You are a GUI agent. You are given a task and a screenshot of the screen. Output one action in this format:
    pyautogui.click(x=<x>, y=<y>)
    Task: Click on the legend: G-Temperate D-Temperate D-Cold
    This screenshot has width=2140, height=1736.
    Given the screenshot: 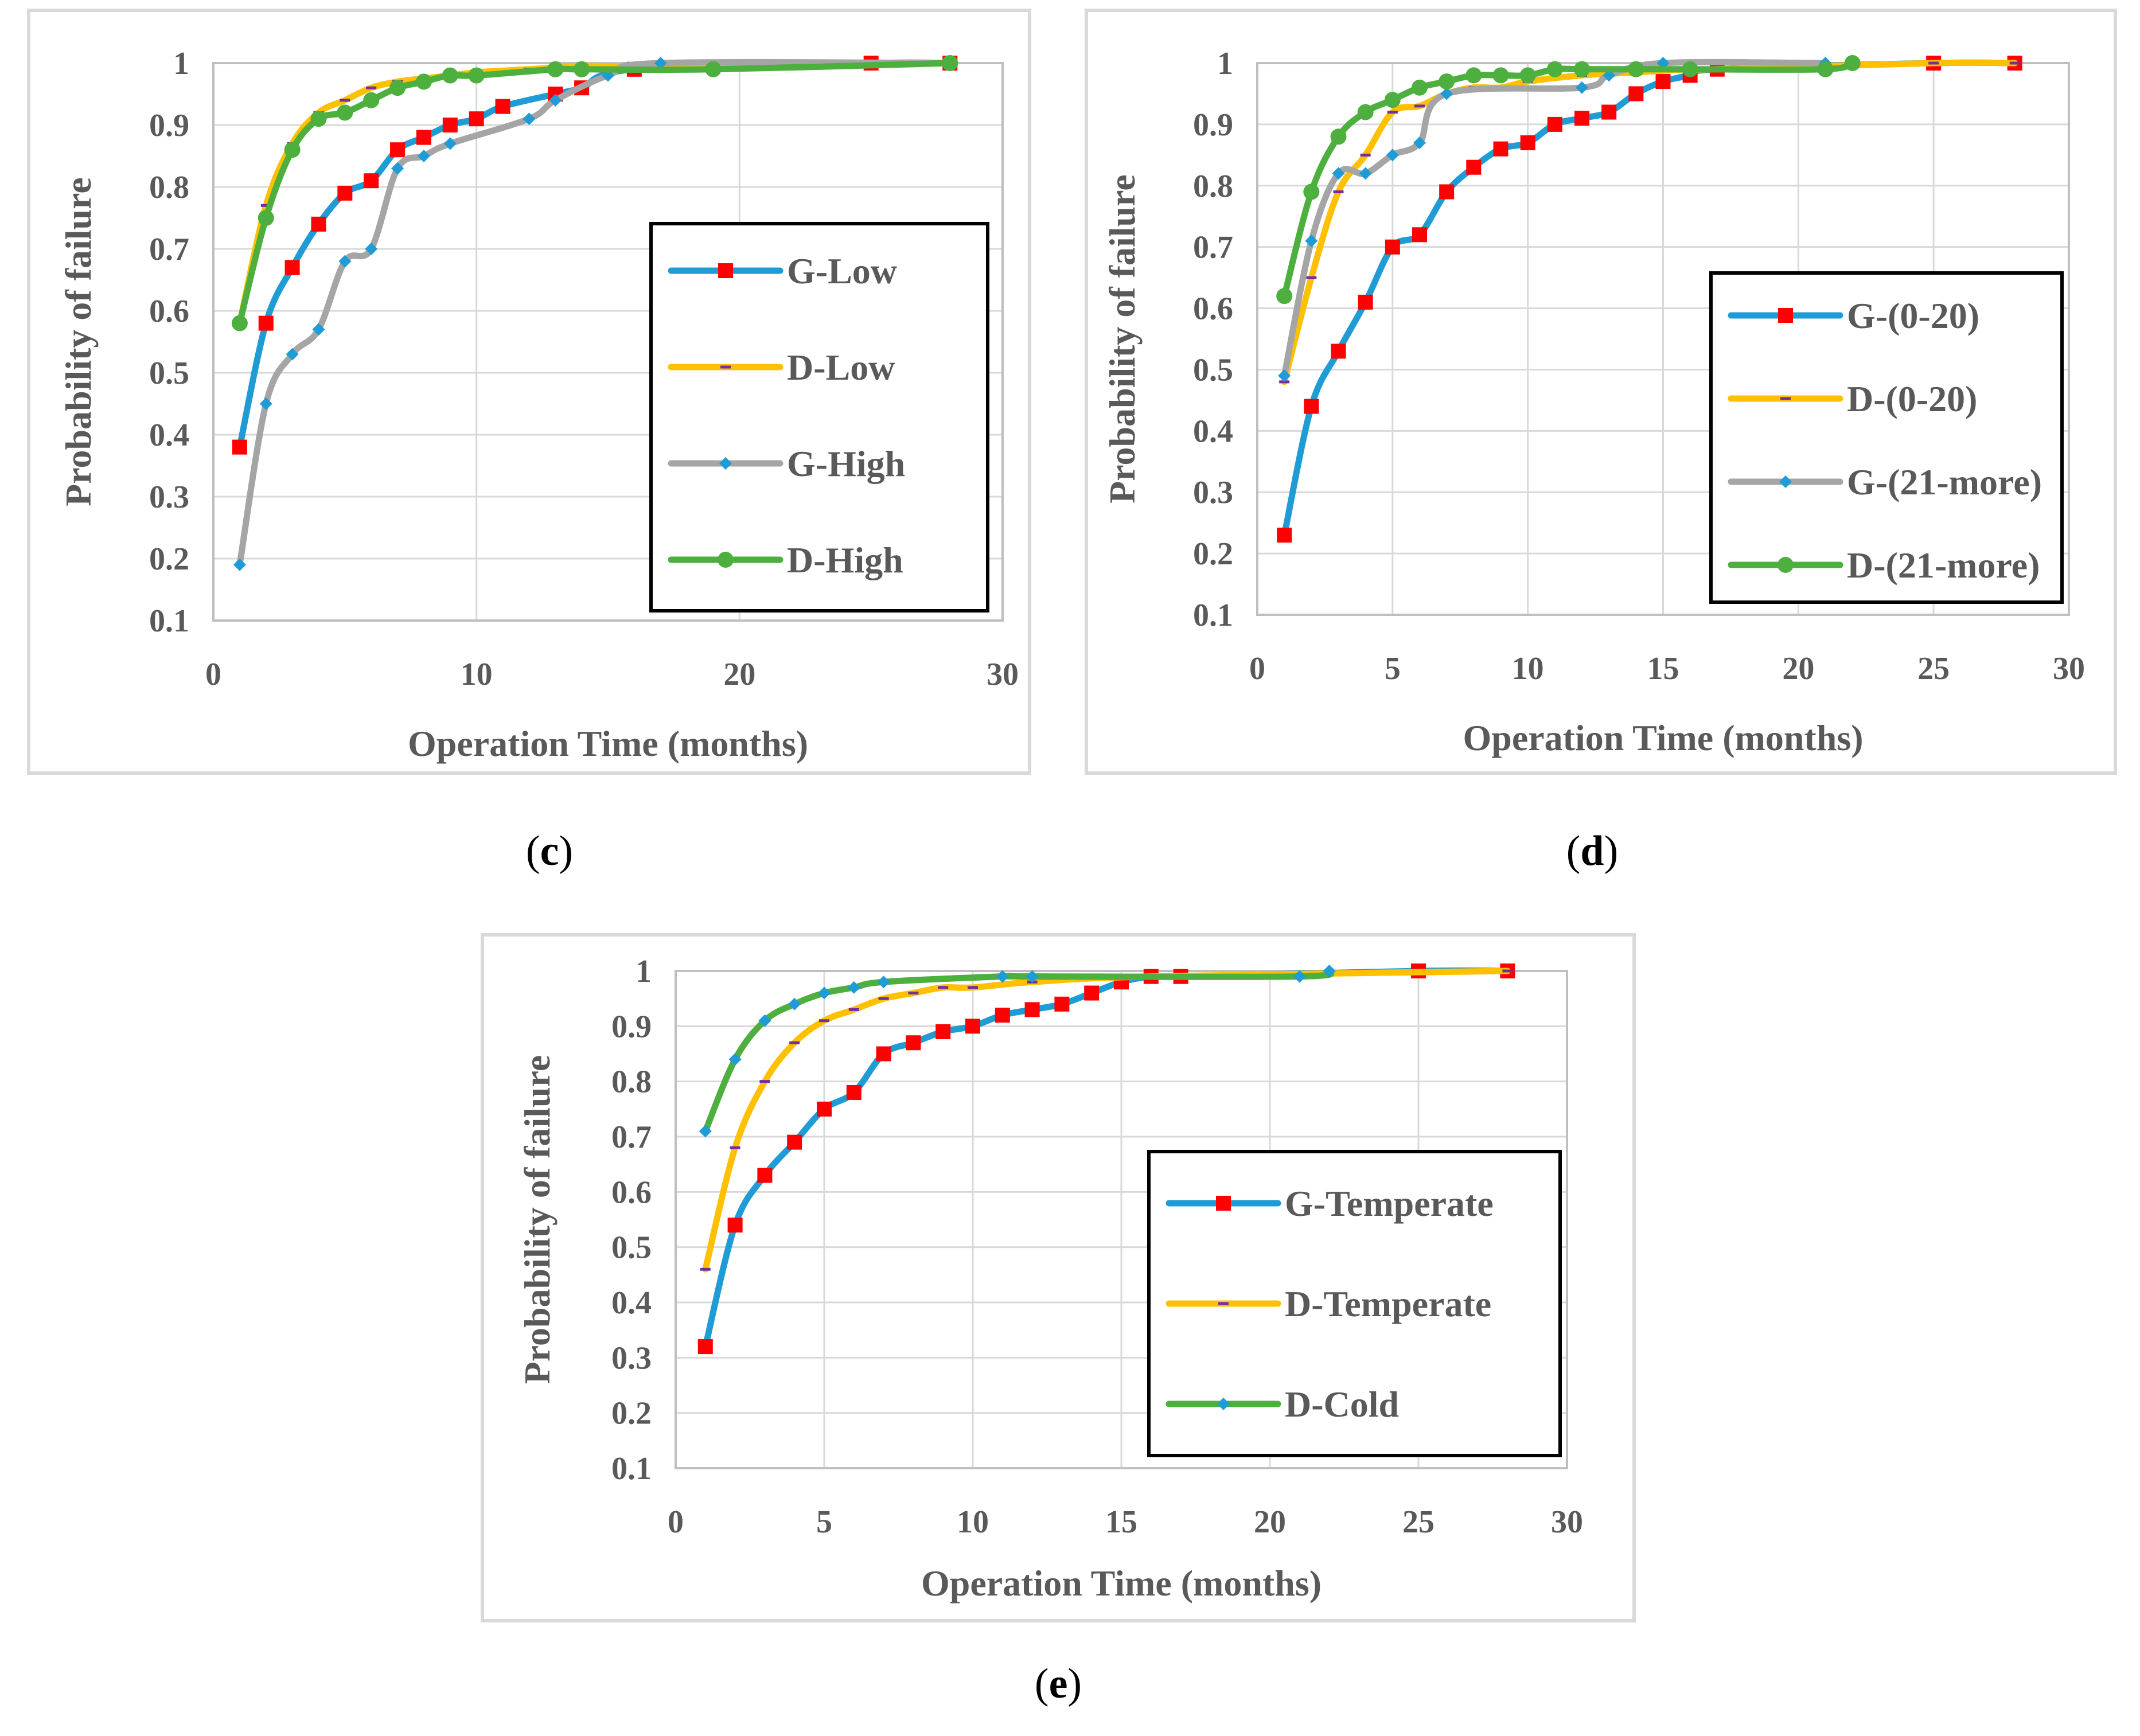 What is the action you would take?
    pyautogui.click(x=1355, y=1303)
    